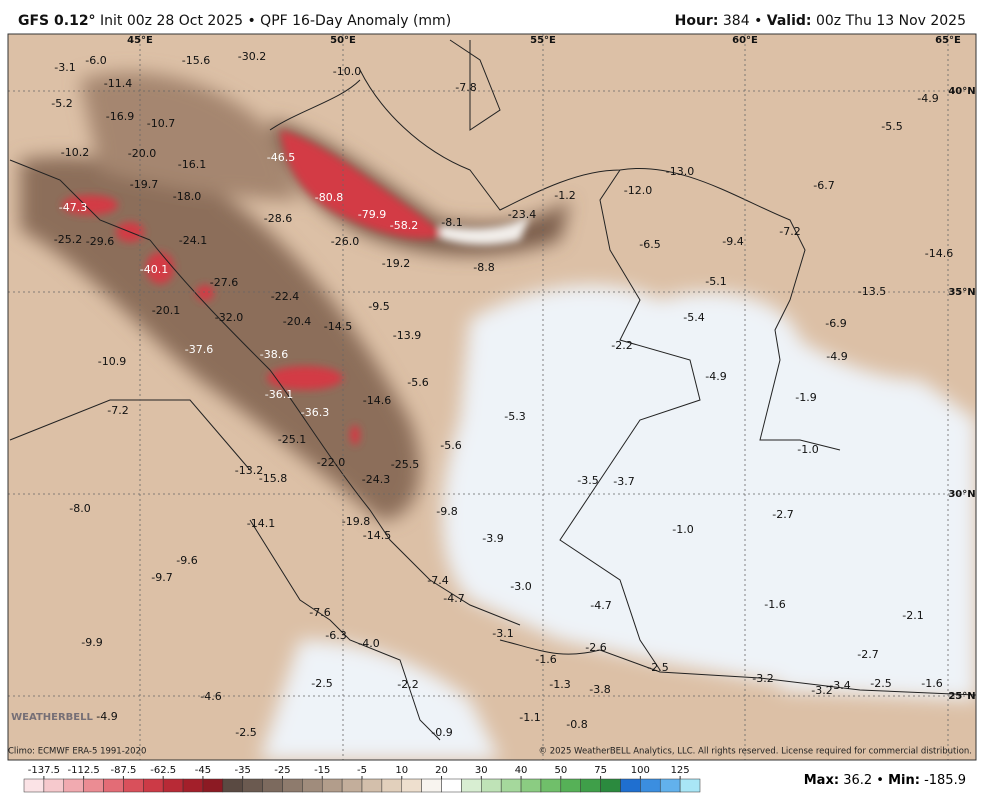 The image size is (984, 808). Describe the element at coordinates (396, 263) in the screenshot. I see `value-label: -19.2` at that location.